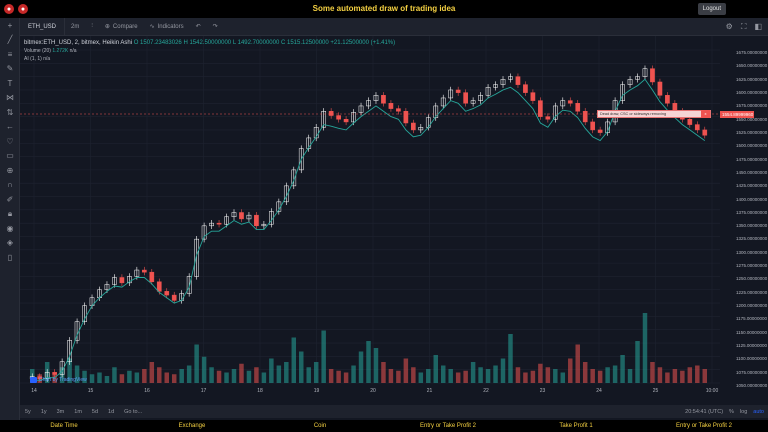 This screenshot has height=432, width=768. I want to click on indicators-button: ∿ Indicators, so click(167, 27).